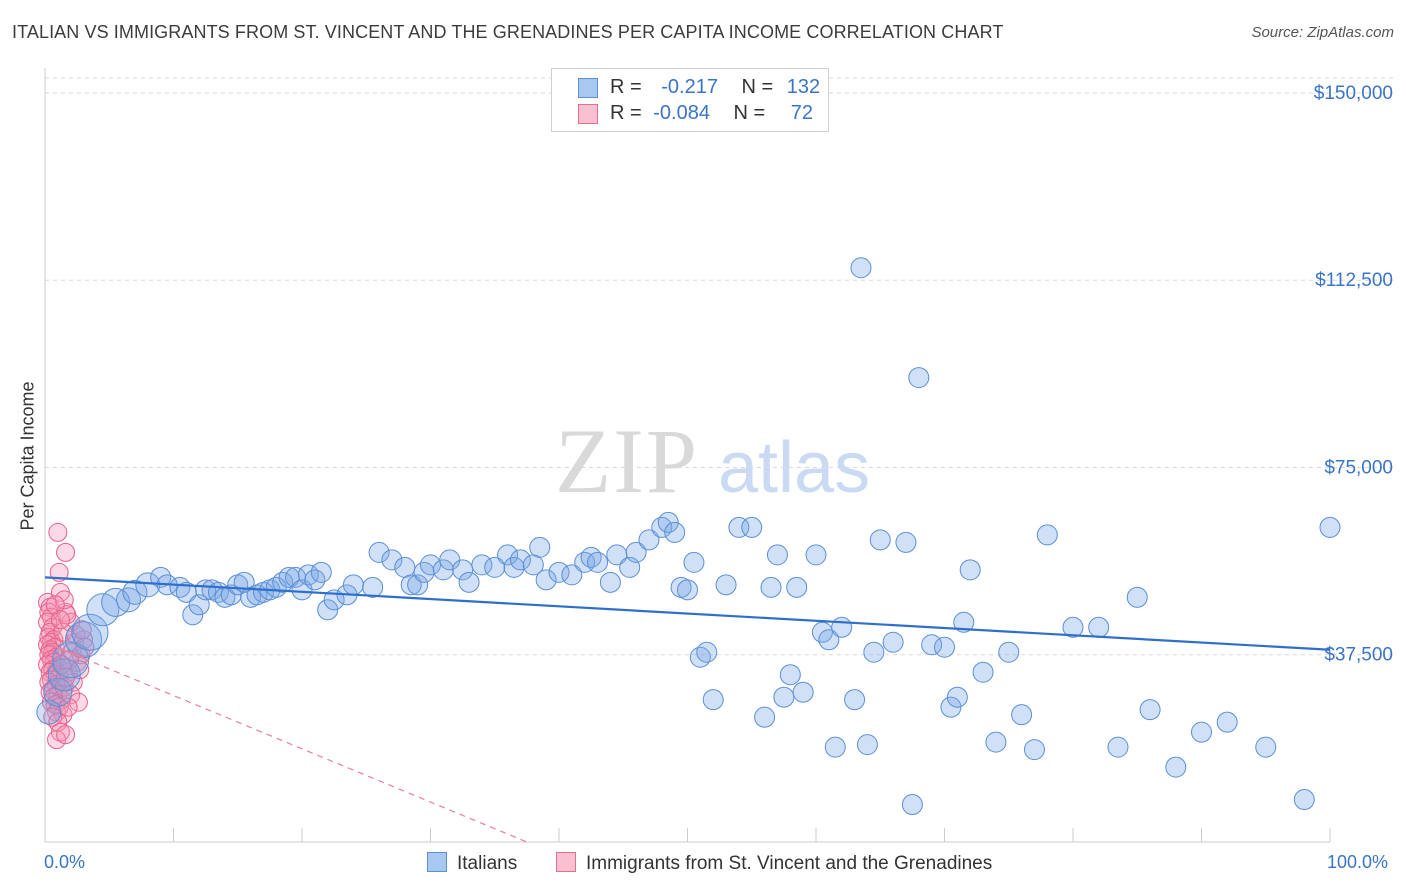 This screenshot has height=892, width=1406. Describe the element at coordinates (1353, 374) in the screenshot. I see `y-tick-labels: $37,500 $75,000 $112,500 $150,000` at that location.